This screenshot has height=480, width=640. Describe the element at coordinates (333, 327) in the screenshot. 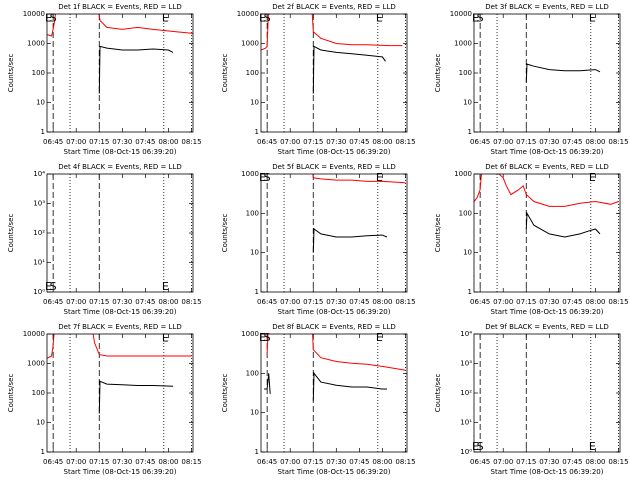

I see `chart-title: Det 8f BLACK = Events, RED = LLD` at that location.